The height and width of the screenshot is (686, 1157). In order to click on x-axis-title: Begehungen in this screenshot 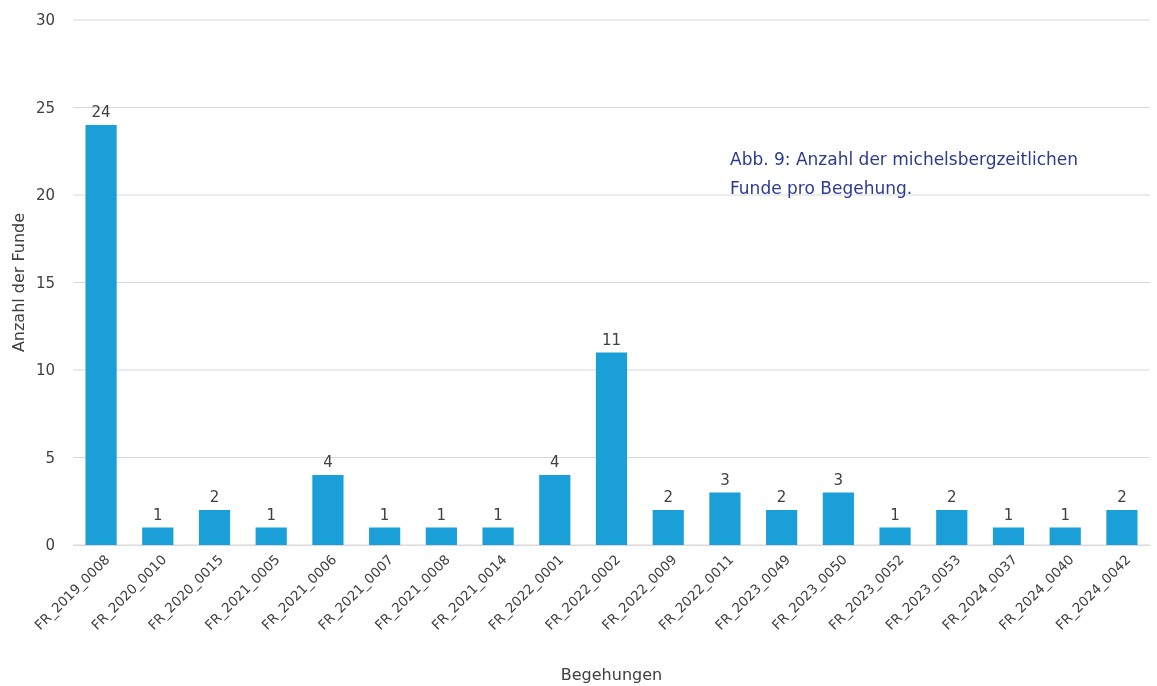, I will do `click(611, 674)`.